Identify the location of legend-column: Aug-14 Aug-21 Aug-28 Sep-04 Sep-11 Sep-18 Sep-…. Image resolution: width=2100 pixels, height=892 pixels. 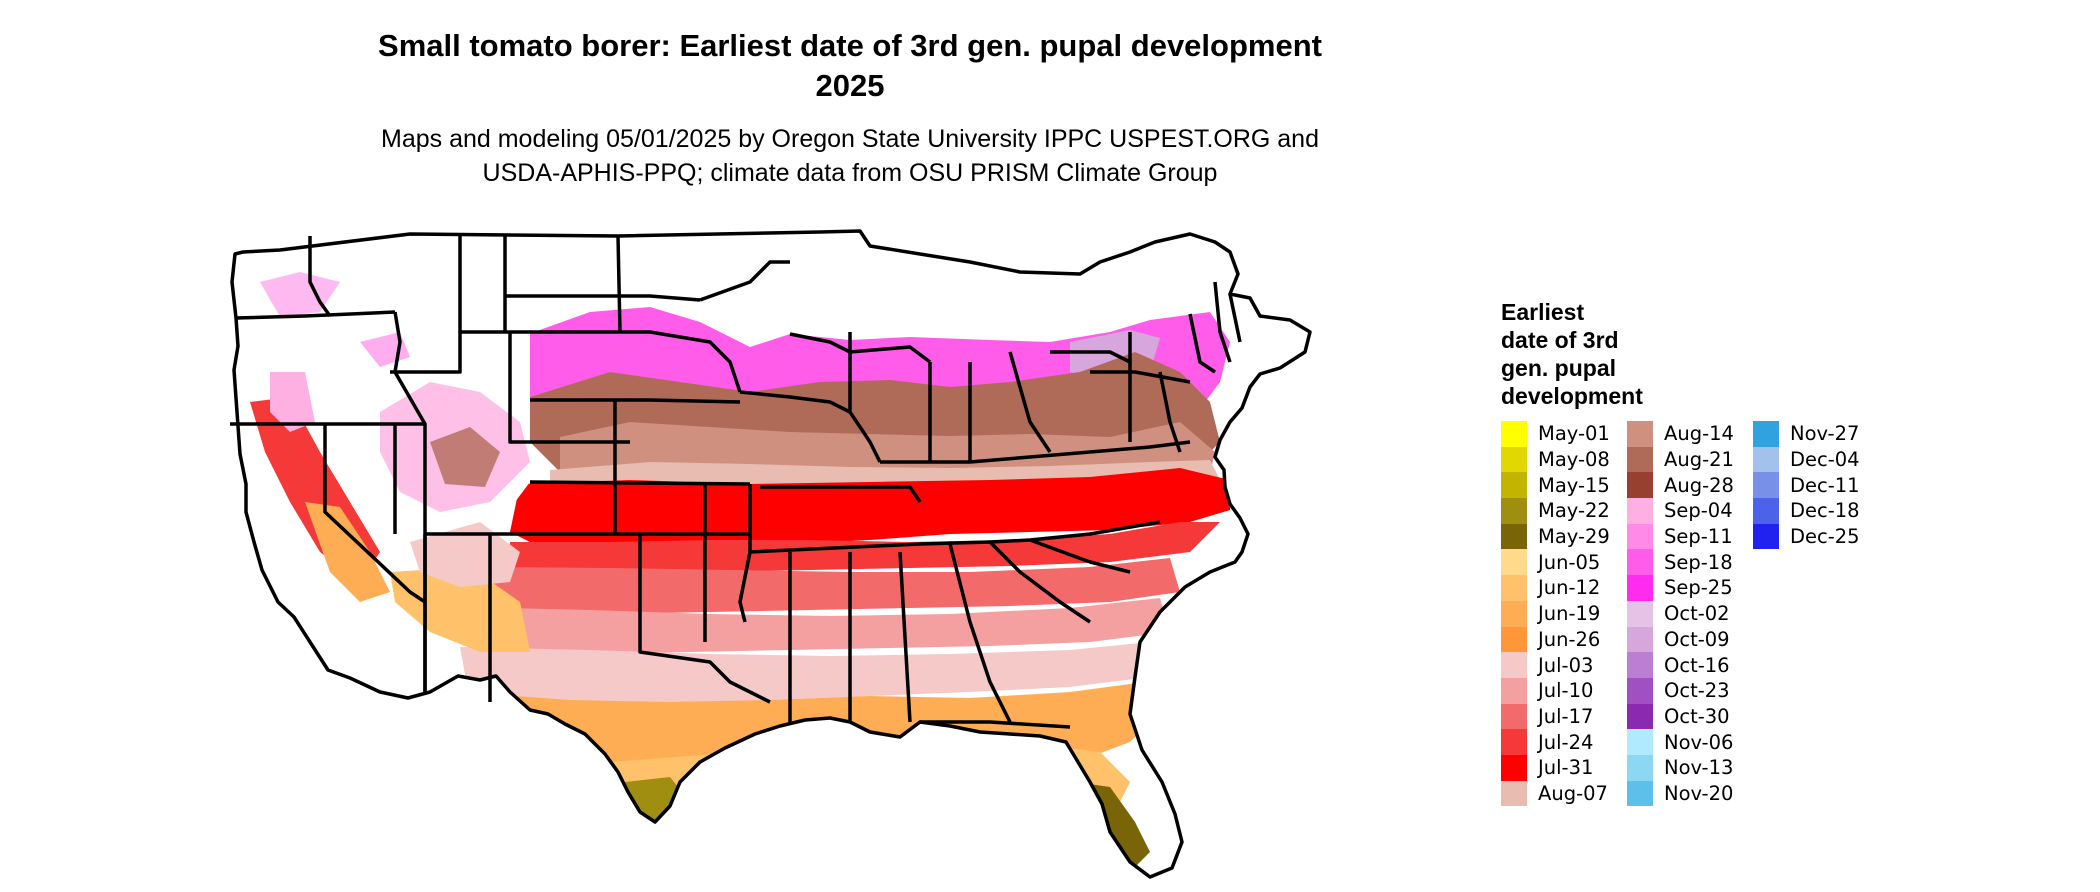
(1690, 614).